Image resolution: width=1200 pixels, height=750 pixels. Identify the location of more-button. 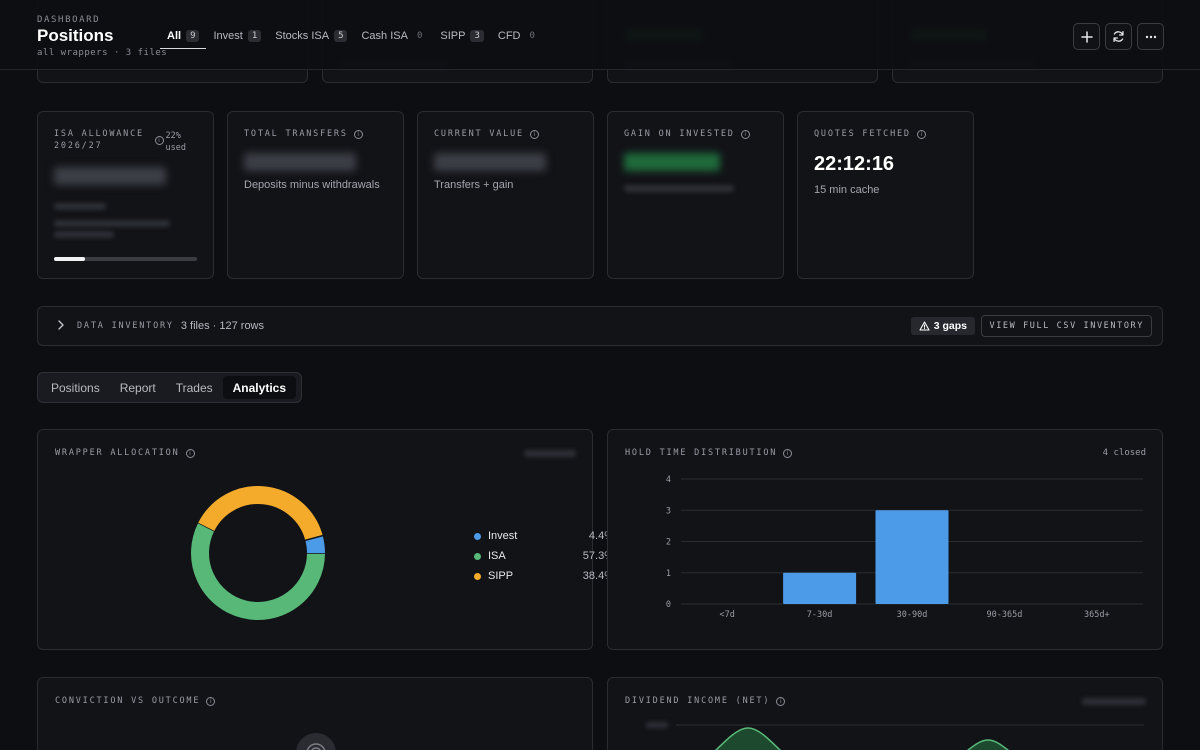
(1150, 36).